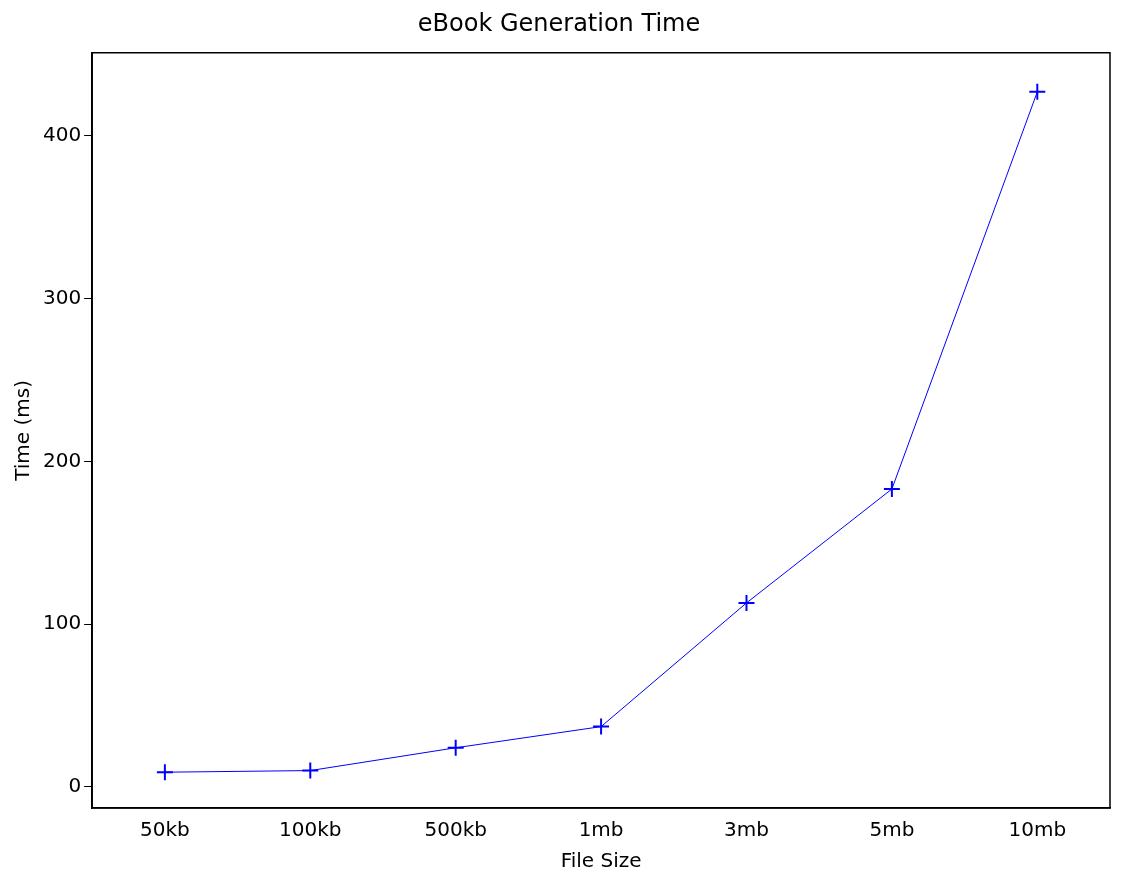 The image size is (1128, 878). I want to click on y-tick-label: 200, so click(62, 459).